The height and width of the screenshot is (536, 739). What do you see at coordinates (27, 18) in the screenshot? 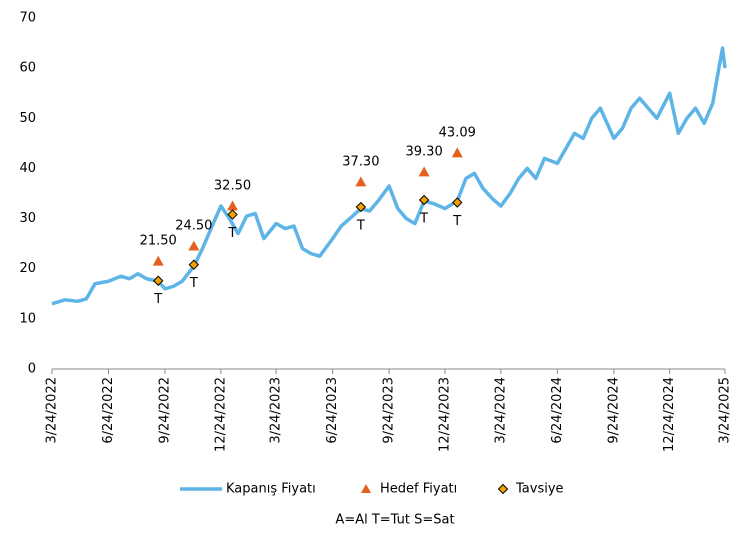
I see `y-tick-label: 70` at bounding box center [27, 18].